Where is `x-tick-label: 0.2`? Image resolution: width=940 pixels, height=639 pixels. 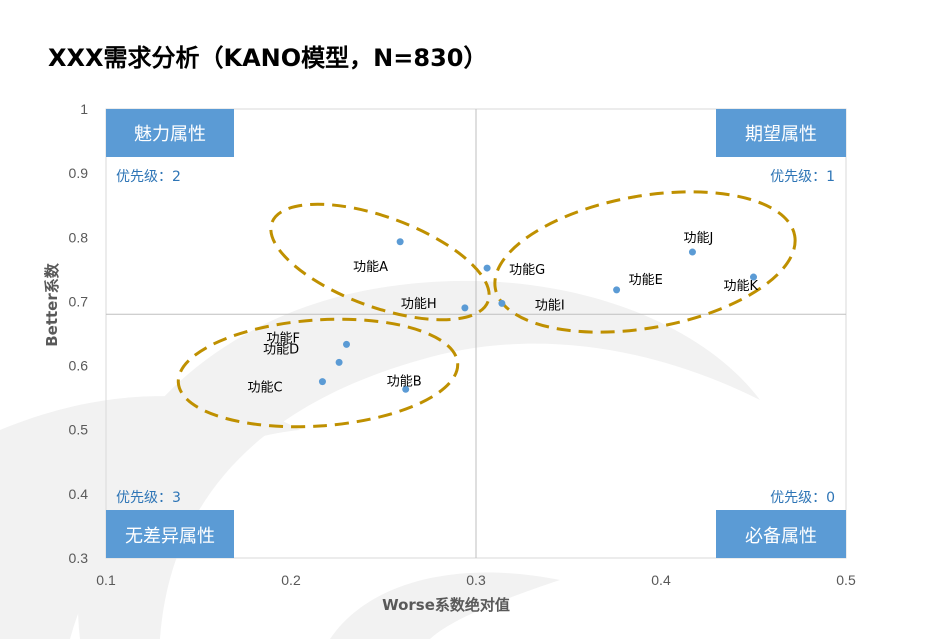 x-tick-label: 0.2 is located at coordinates (291, 580).